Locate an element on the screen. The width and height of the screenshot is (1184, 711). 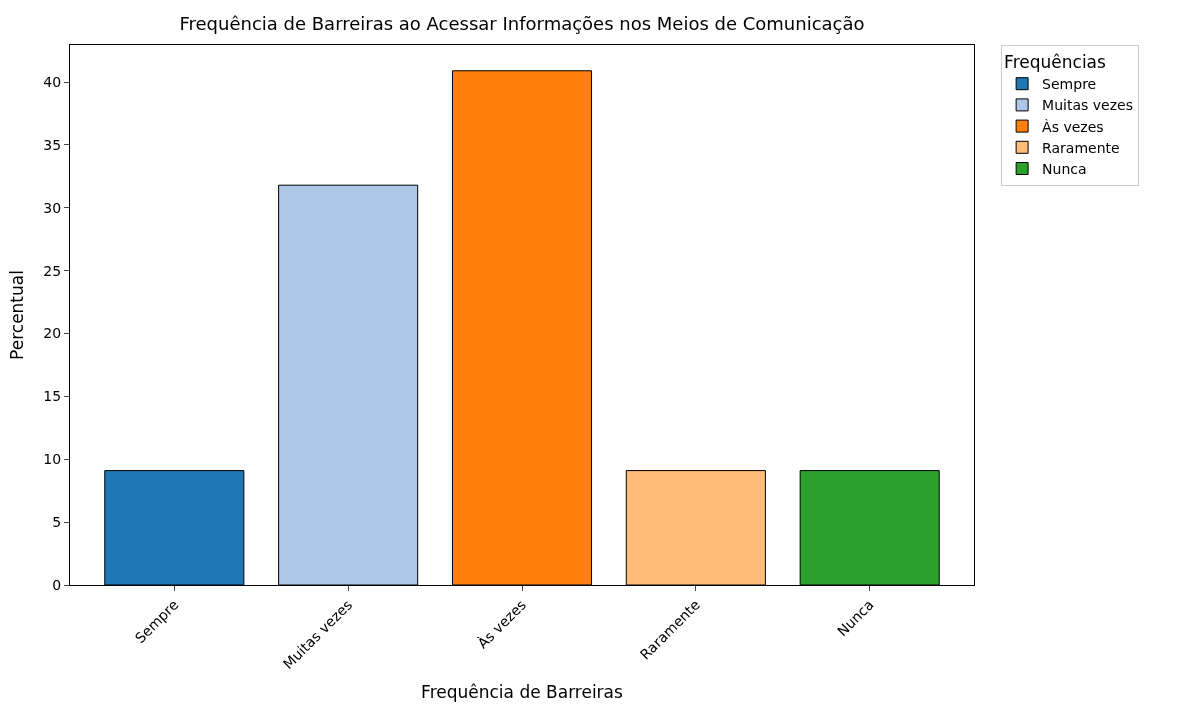
y-axis-title: Percentual is located at coordinates (16, 315).